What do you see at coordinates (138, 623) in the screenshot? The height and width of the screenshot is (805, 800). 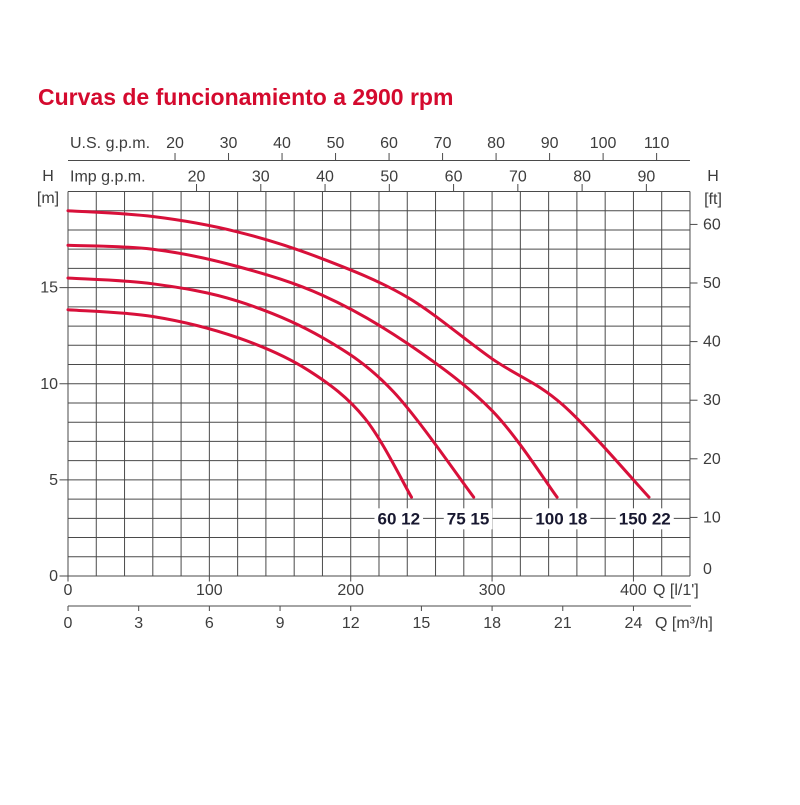 I see `tick-label: 3` at bounding box center [138, 623].